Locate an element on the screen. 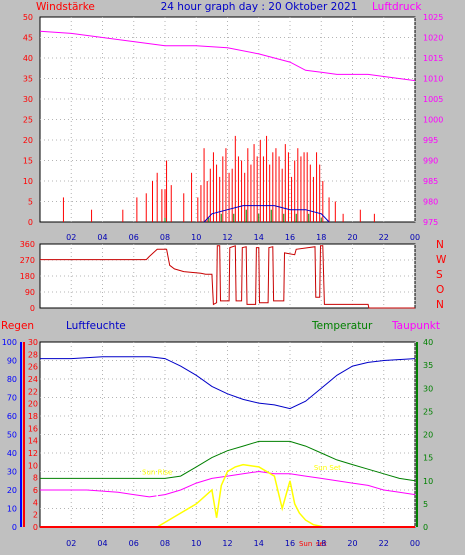 This screenshot has height=555, width=465. pressure-tick-label: 980 is located at coordinates (430, 202).